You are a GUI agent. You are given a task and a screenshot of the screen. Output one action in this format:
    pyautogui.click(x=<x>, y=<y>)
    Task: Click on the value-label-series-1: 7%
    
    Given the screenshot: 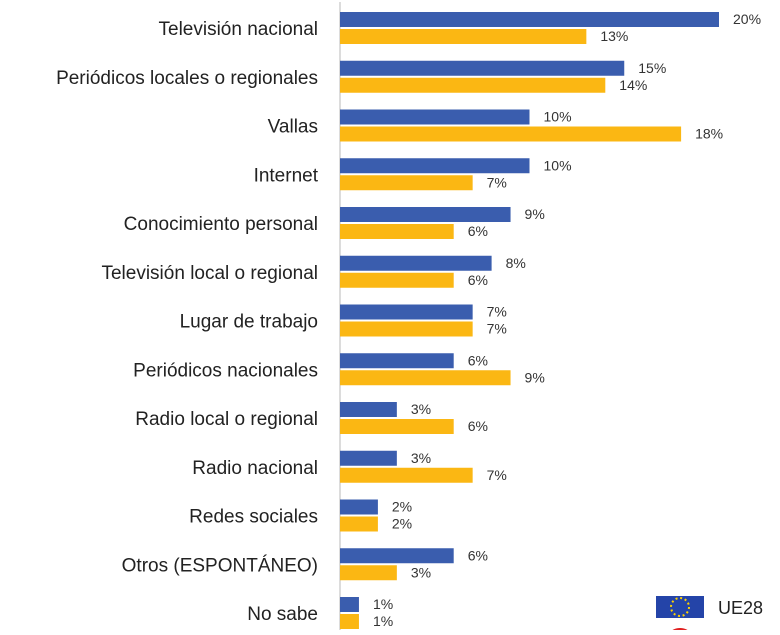 What is the action you would take?
    pyautogui.click(x=497, y=312)
    